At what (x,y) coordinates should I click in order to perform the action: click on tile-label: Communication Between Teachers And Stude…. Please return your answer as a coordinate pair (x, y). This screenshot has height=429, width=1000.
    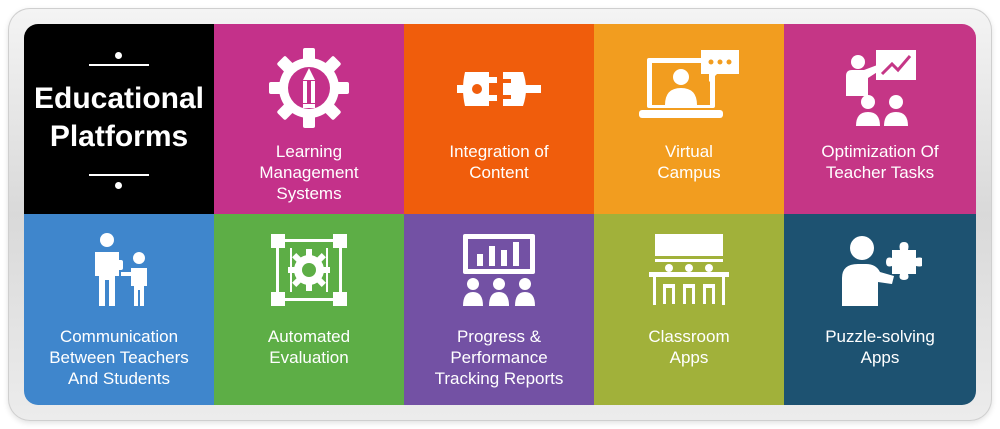
    Looking at the image, I should click on (119, 357).